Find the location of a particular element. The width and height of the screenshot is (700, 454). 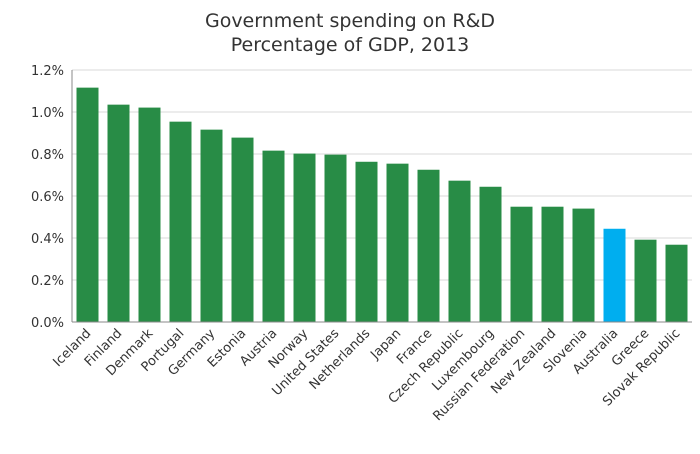

bar-new-zealand is located at coordinates (552, 264).